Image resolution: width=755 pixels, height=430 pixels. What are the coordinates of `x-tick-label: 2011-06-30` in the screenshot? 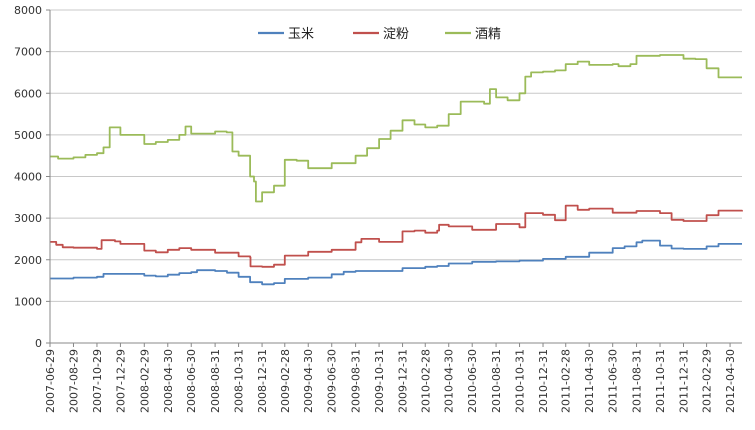 It's located at (613, 381).